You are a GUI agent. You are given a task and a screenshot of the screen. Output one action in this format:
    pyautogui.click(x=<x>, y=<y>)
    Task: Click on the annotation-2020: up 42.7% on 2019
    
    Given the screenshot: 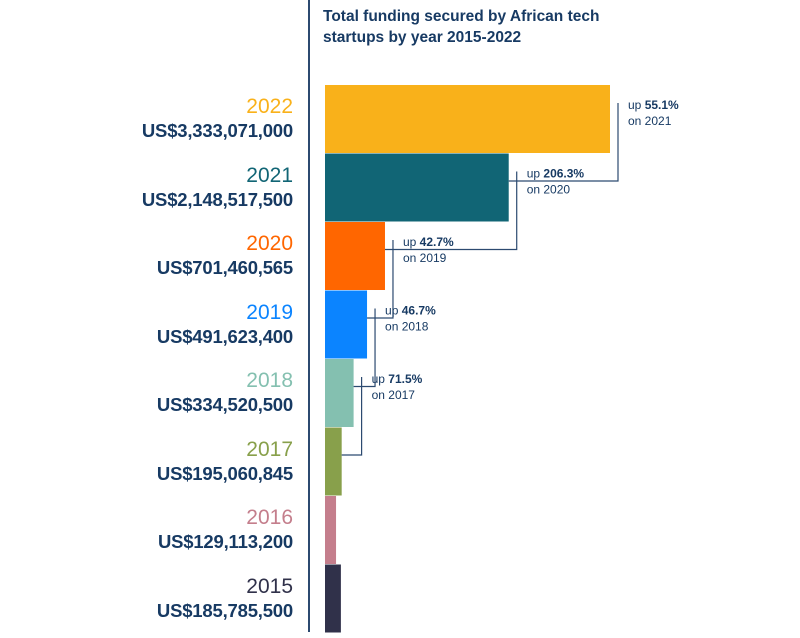 What is the action you would take?
    pyautogui.click(x=410, y=277)
    